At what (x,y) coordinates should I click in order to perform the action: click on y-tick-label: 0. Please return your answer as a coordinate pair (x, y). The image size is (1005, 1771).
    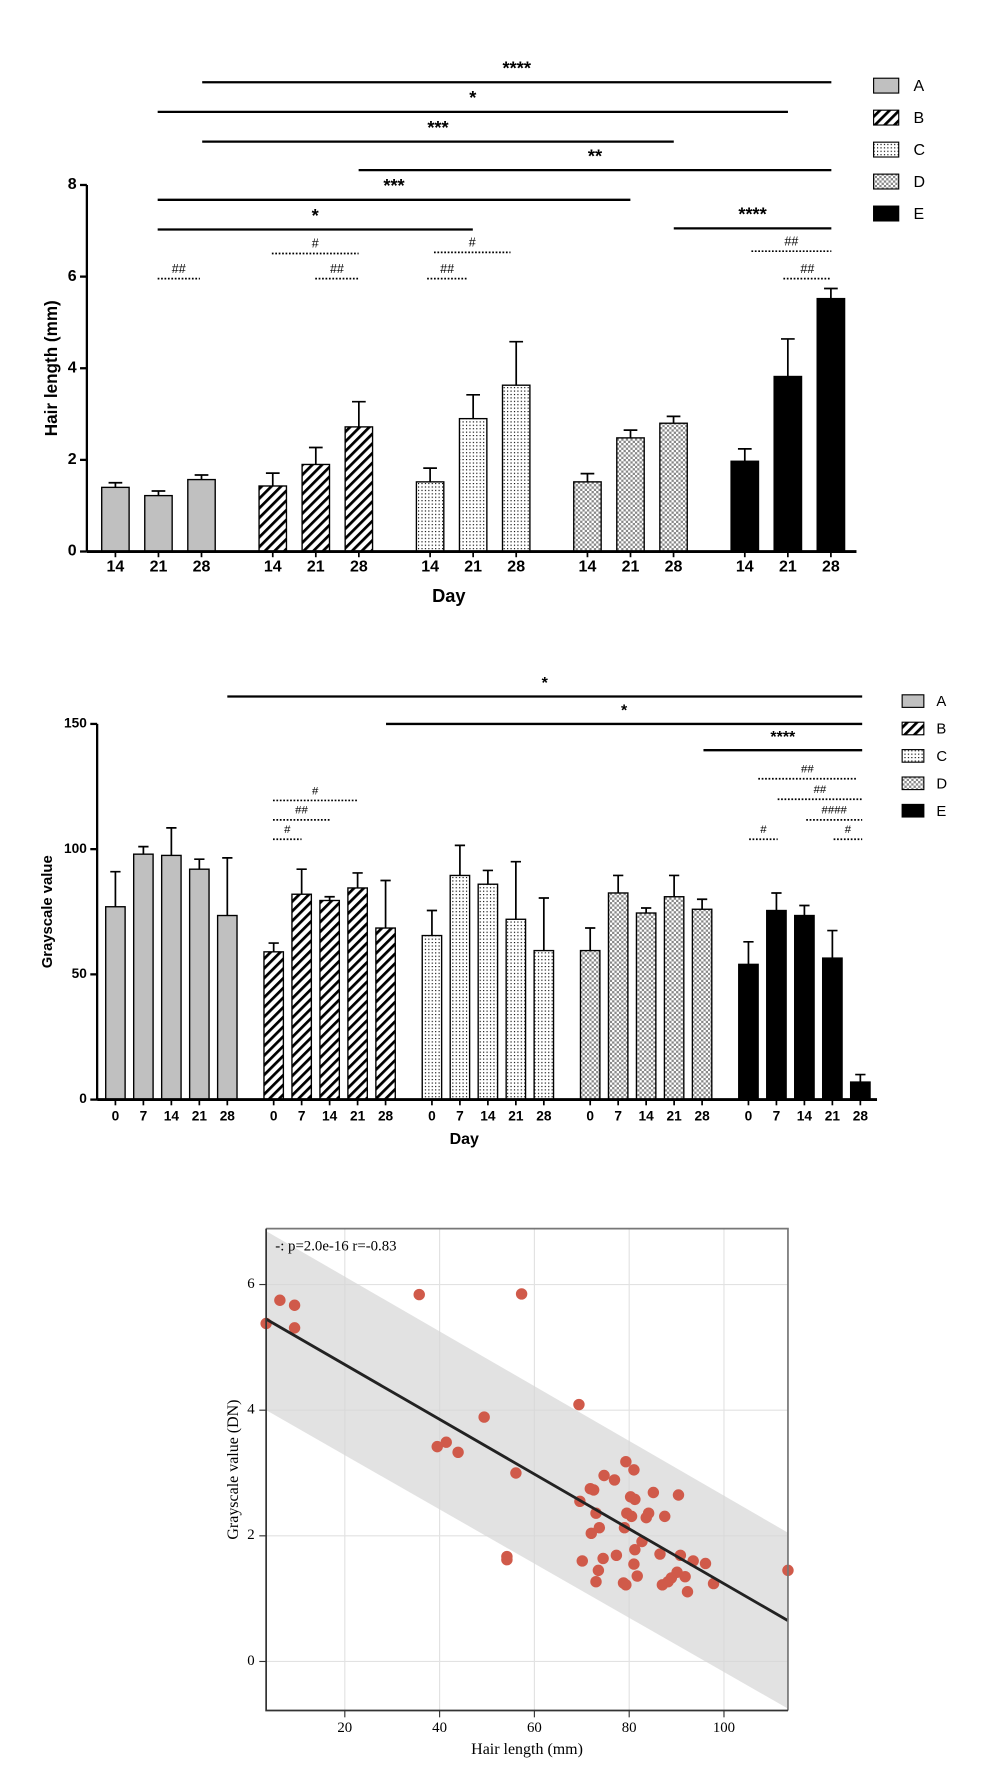
    Looking at the image, I should click on (83, 1098).